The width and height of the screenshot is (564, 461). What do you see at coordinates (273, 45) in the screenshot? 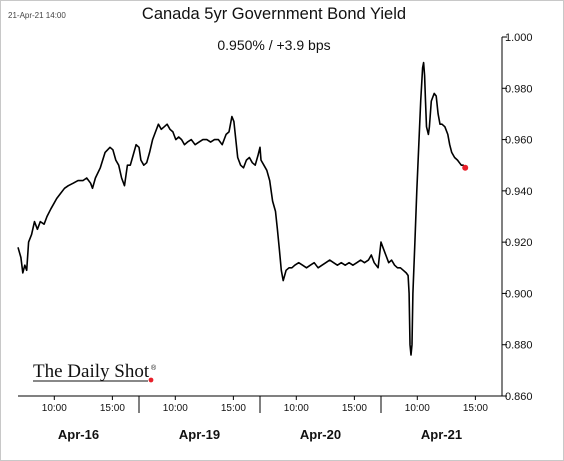
I see `chart-subtitle: 0.950% / +3.9 bps` at bounding box center [273, 45].